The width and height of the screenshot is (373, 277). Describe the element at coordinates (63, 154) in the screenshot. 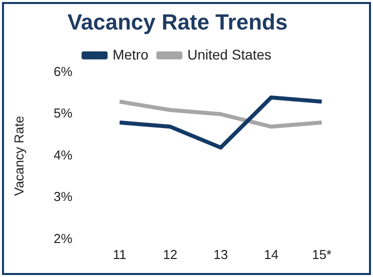

I see `y-tick-label: 4%` at that location.